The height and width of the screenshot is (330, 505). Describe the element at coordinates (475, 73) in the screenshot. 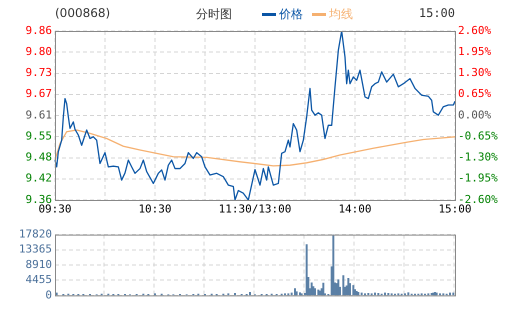

I see `y2-tick-label: 1.30%` at that location.